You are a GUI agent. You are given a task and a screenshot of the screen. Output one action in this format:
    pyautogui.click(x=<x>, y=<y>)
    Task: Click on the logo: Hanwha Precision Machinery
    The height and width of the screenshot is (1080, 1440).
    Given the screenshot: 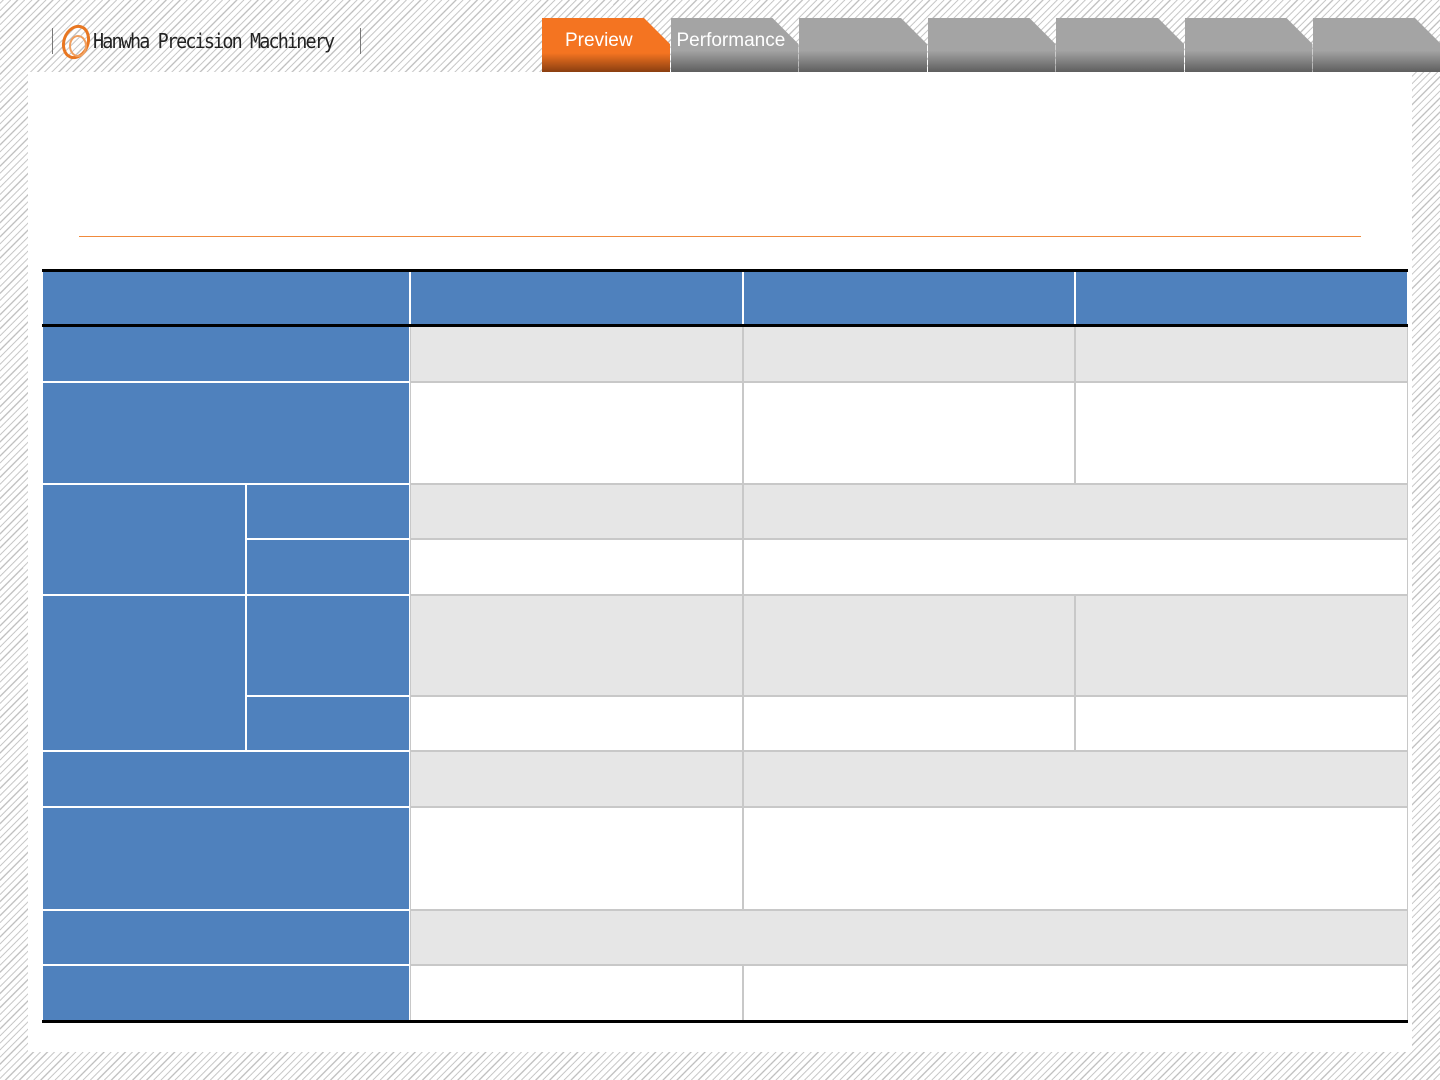 What is the action you would take?
    pyautogui.click(x=206, y=41)
    